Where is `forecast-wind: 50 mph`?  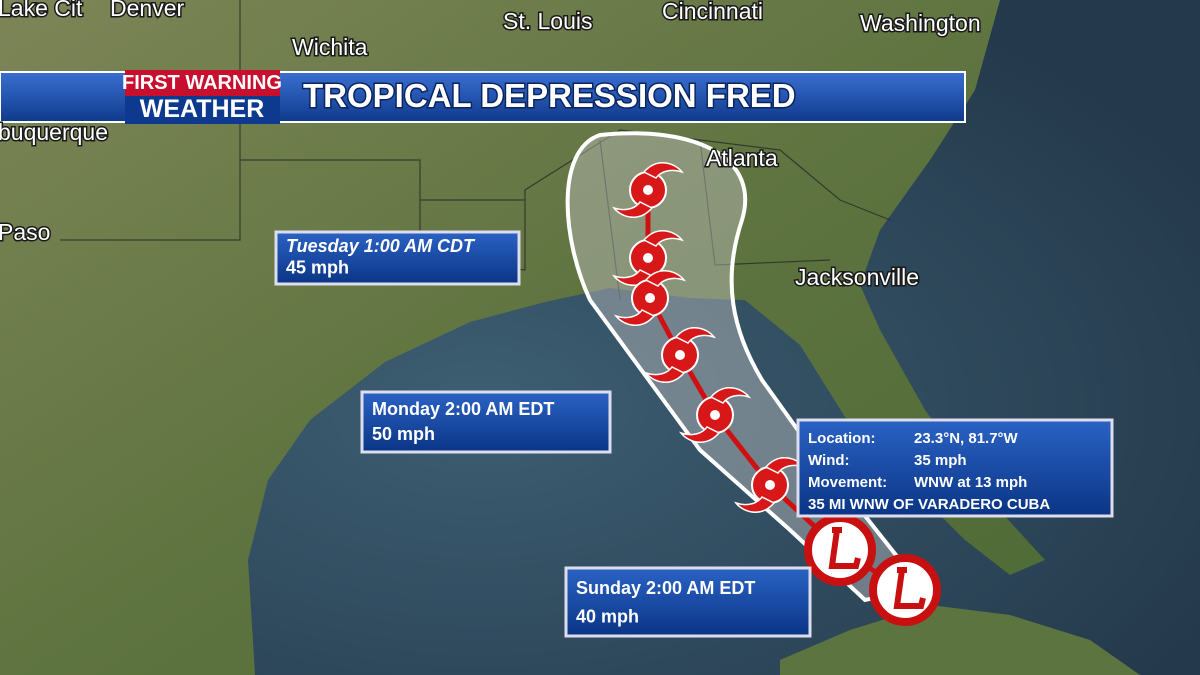 forecast-wind: 50 mph is located at coordinates (403, 434).